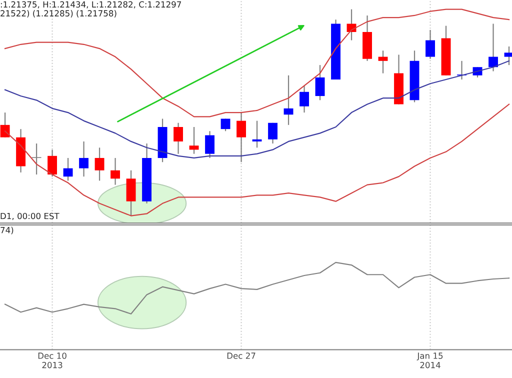 The image size is (512, 378). I want to click on x-tick-label: Dec 10 2013, so click(52, 360).